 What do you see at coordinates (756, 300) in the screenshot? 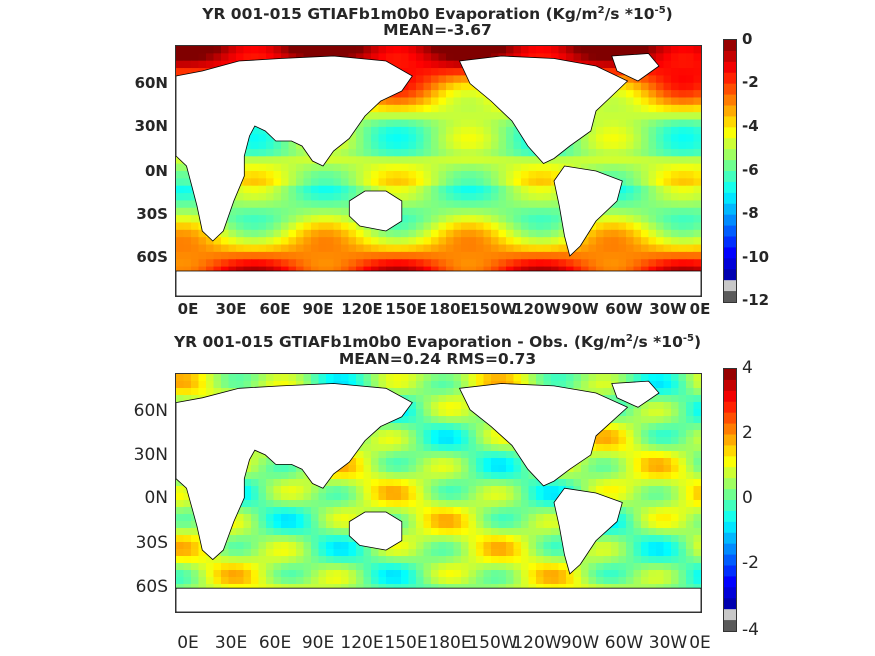
I see `top-cbar-tick-label: -12` at bounding box center [756, 300].